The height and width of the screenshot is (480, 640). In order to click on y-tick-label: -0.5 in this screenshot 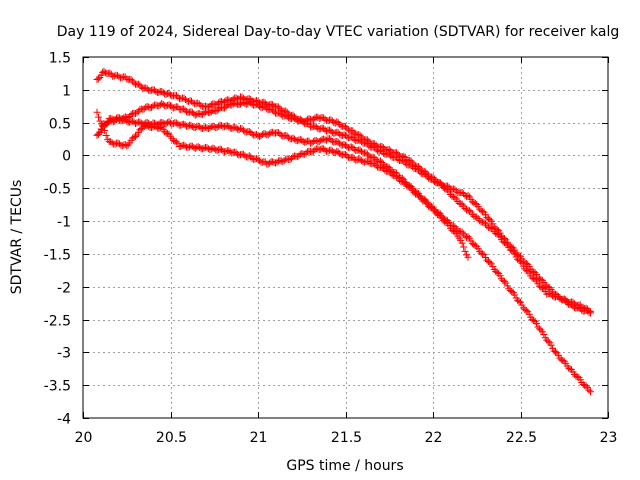, I will do `click(57, 190)`.